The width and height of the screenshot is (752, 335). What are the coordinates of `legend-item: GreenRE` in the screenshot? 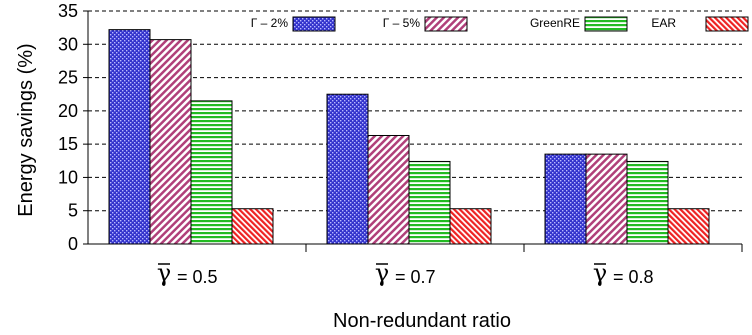 It's located at (579, 24).